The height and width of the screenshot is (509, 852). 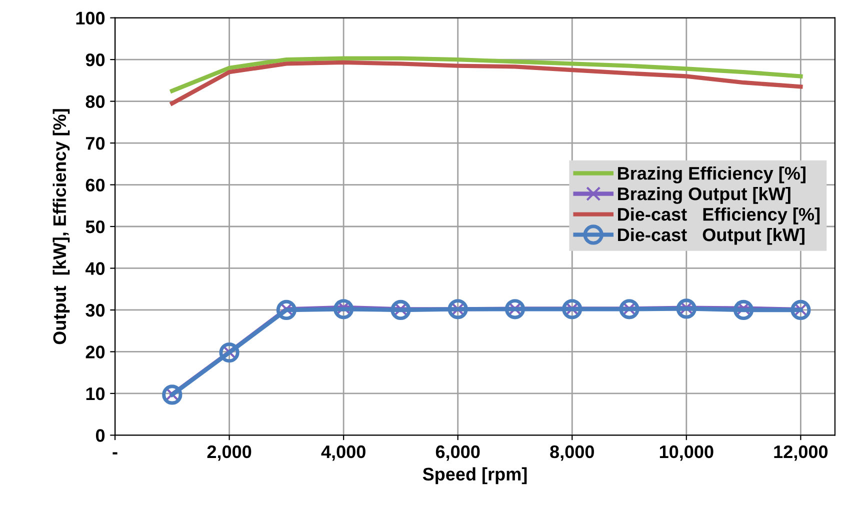 I want to click on y-tick-label: 50, so click(x=95, y=227).